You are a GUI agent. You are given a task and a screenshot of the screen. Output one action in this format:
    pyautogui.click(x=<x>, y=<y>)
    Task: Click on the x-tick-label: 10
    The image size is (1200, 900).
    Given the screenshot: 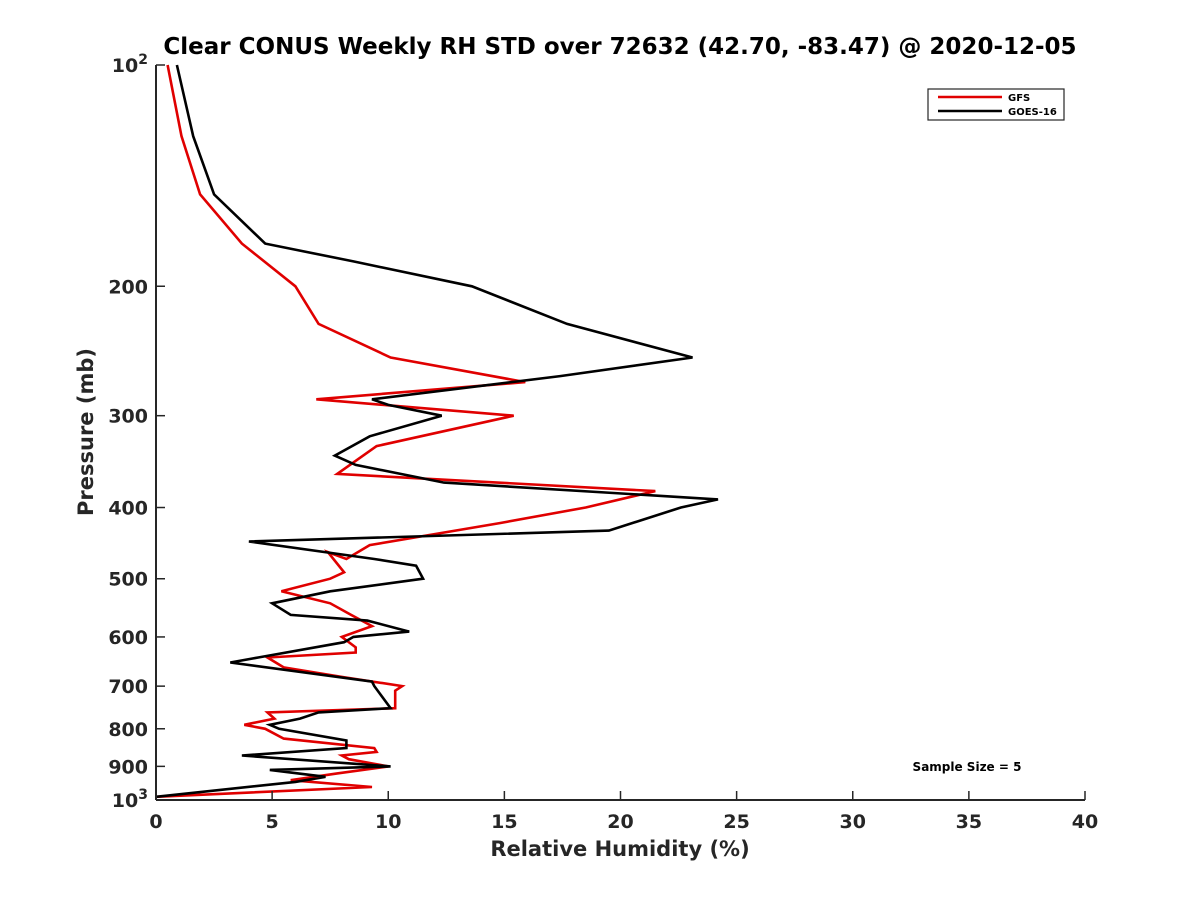 What is the action you would take?
    pyautogui.click(x=388, y=822)
    